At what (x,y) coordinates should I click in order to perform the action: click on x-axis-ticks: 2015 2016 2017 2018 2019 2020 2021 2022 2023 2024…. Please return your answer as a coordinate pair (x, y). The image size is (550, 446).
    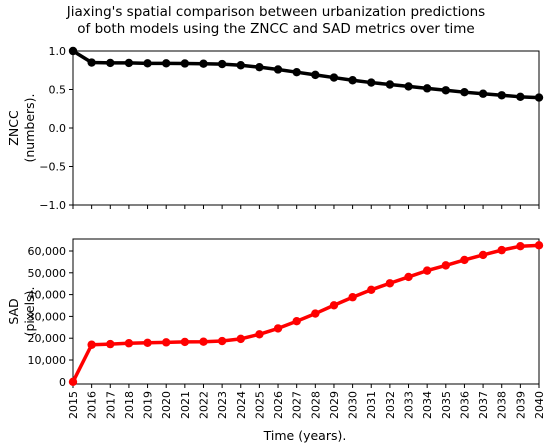
    Looking at the image, I should click on (306, 405).